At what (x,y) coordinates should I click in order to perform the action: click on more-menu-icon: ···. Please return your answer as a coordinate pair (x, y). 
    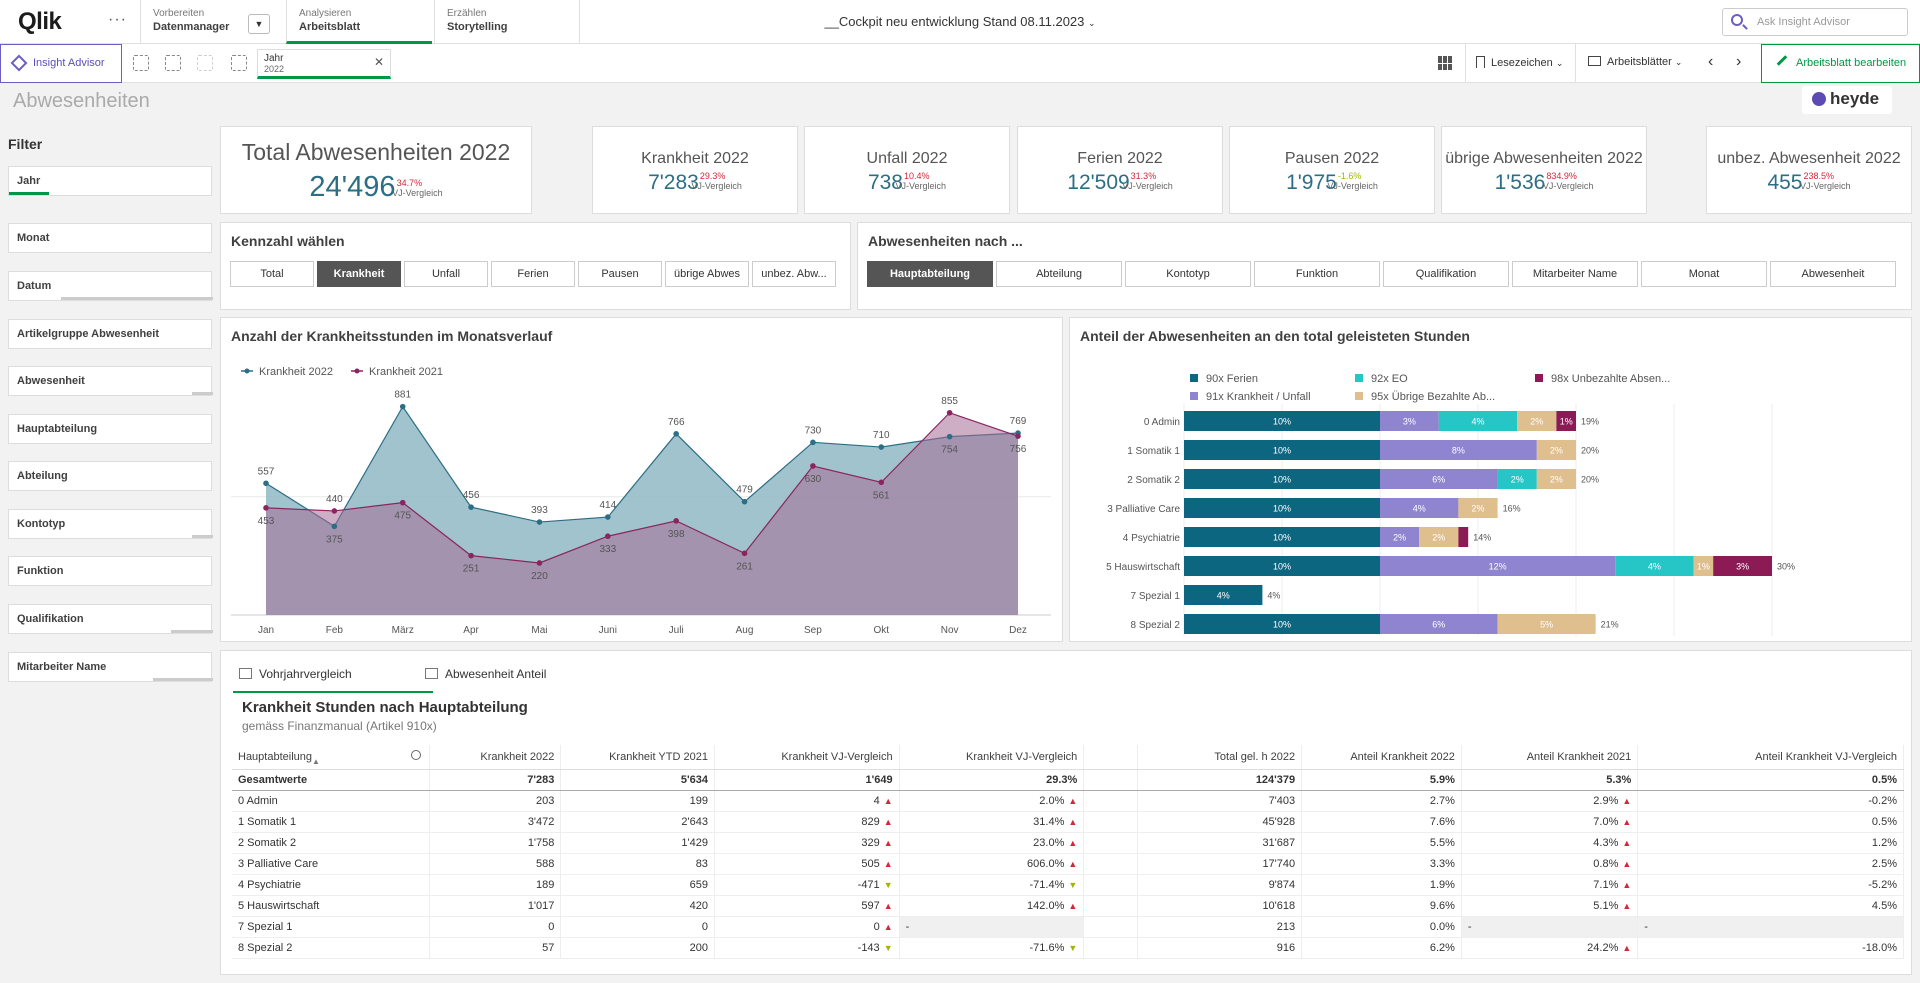
    Looking at the image, I should click on (117, 19).